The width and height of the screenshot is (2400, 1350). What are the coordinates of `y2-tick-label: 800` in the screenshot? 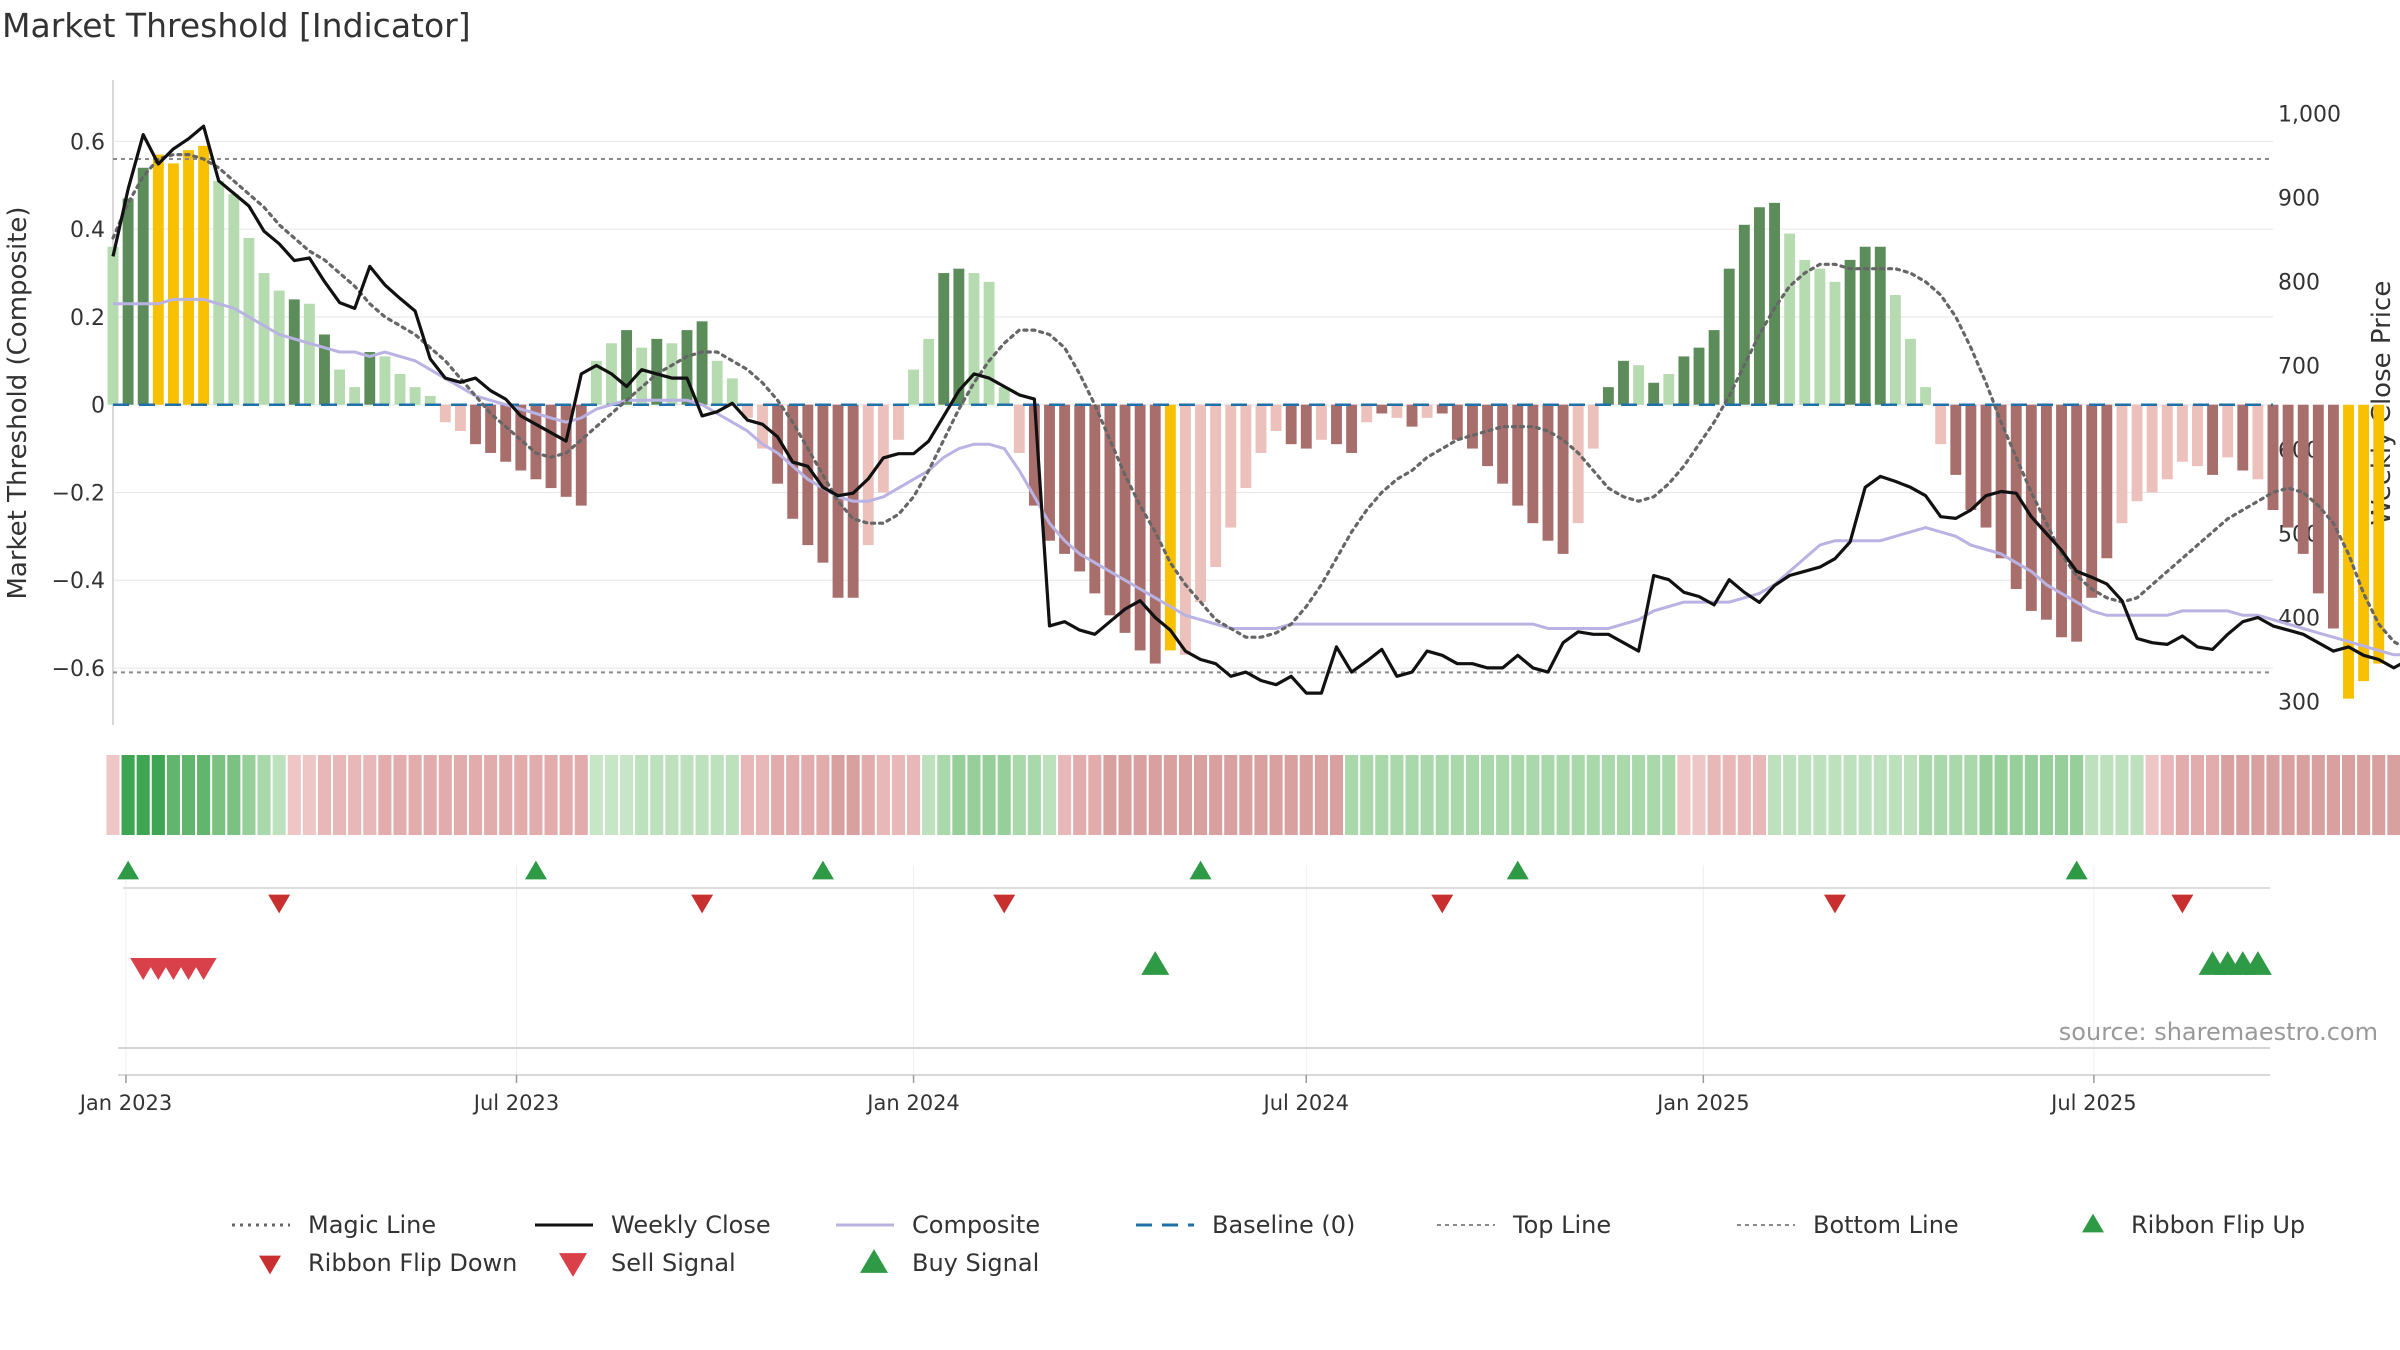 It's located at (2299, 283).